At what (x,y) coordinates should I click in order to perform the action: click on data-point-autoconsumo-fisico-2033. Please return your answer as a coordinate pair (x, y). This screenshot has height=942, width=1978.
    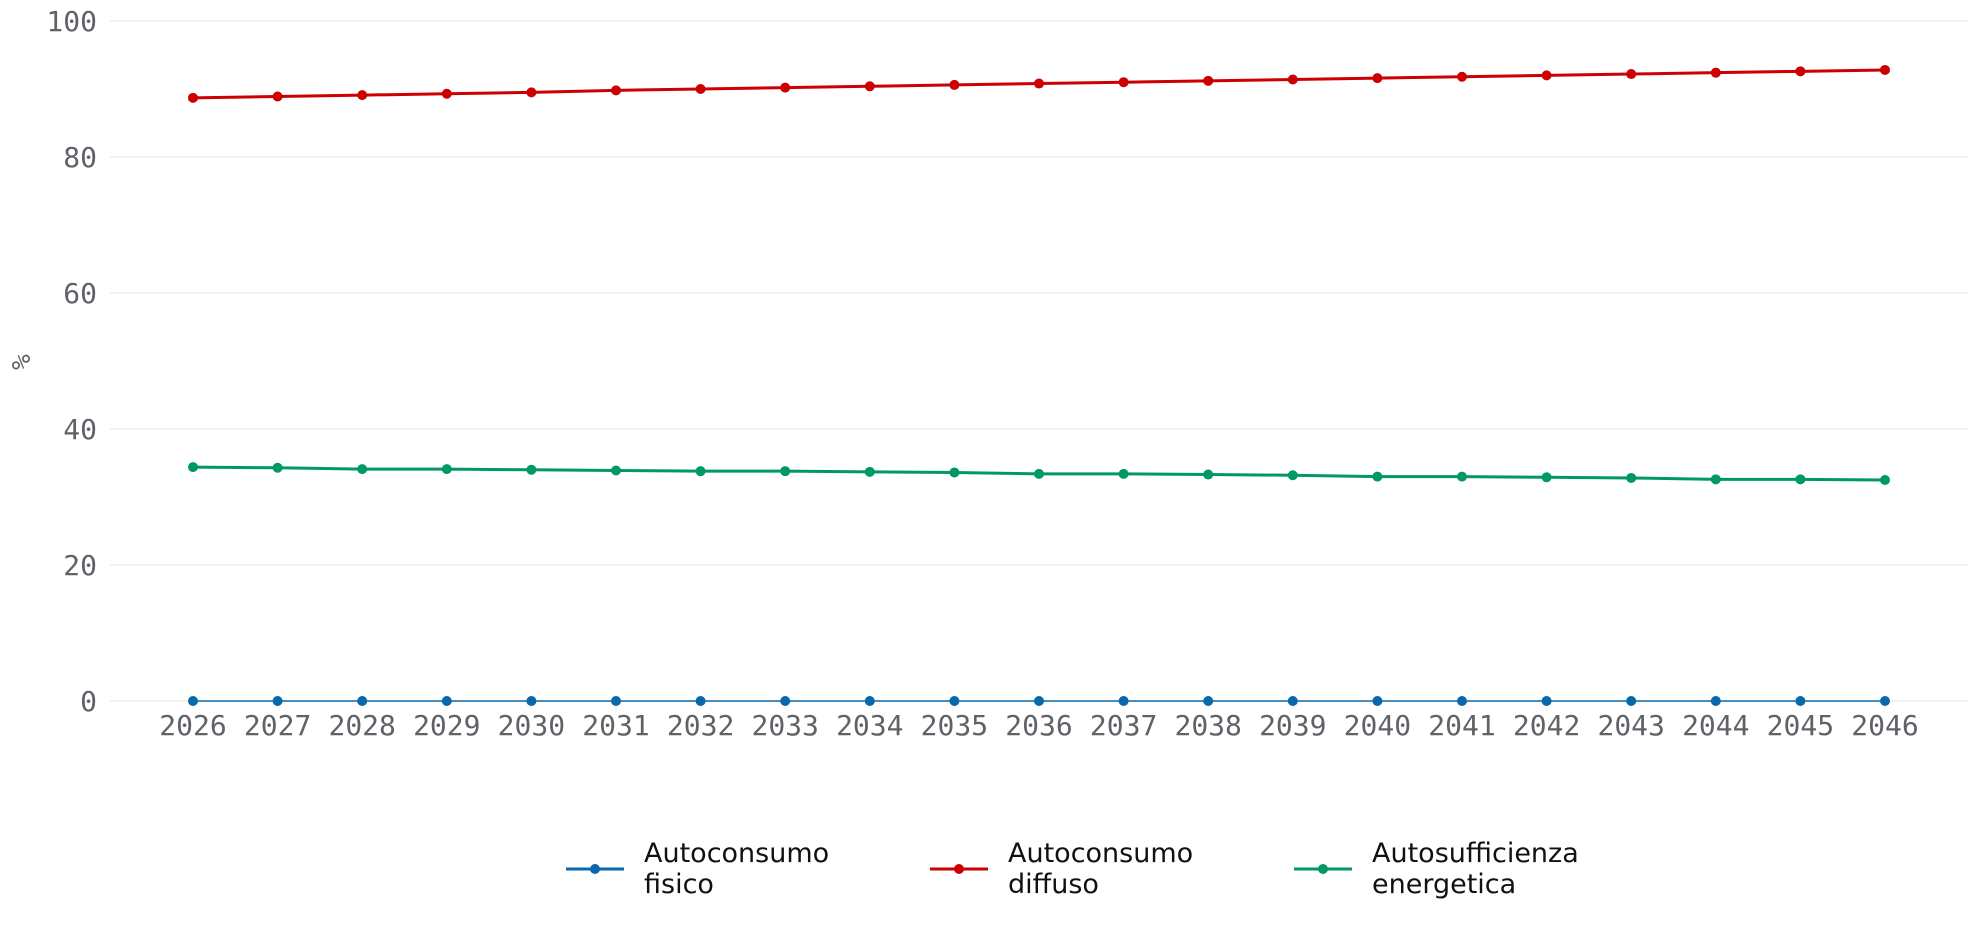
    Looking at the image, I should click on (785, 701).